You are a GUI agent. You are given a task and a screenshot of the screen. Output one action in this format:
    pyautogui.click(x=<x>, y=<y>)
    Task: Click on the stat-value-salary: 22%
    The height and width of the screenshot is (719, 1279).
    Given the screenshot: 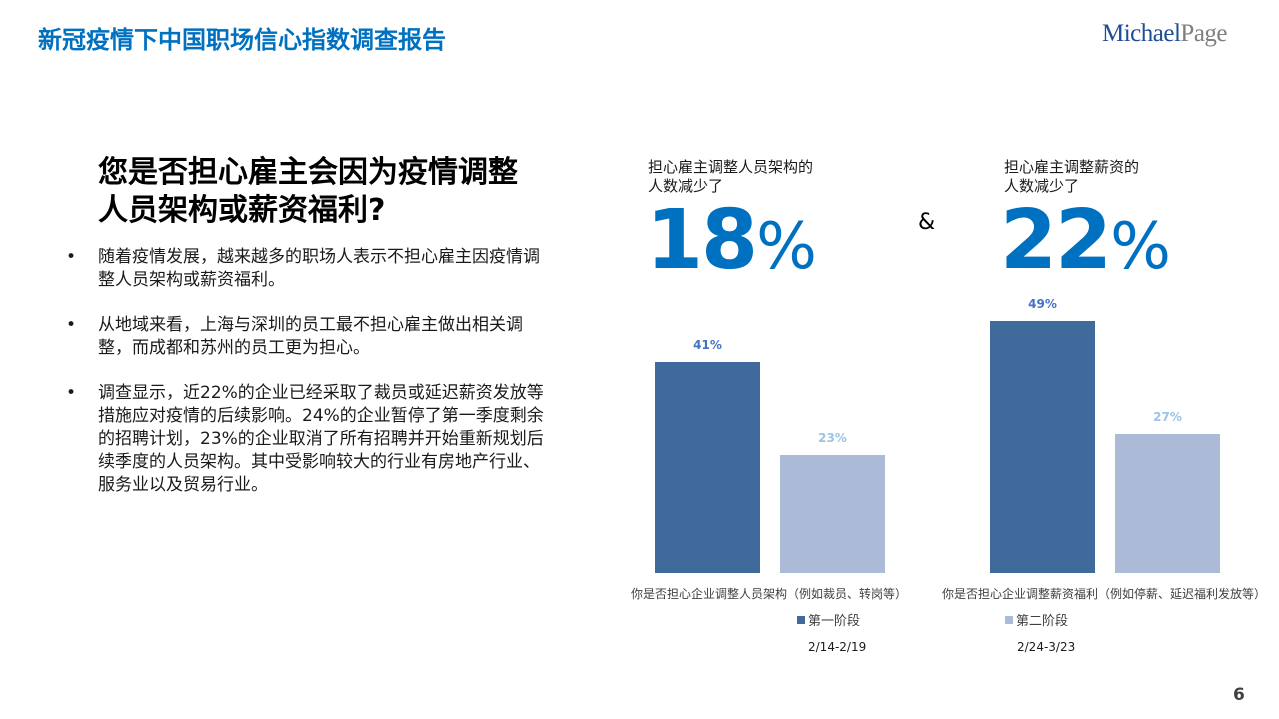 What is the action you would take?
    pyautogui.click(x=1085, y=240)
    